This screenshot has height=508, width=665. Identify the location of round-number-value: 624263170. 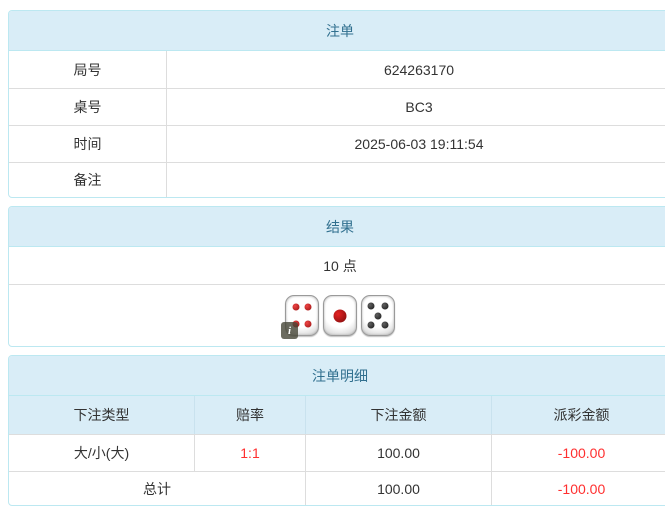
(419, 69).